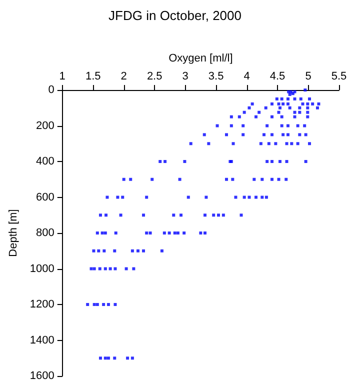 The image size is (350, 384). Describe the element at coordinates (185, 76) in the screenshot. I see `x-tick-label: 3` at that location.